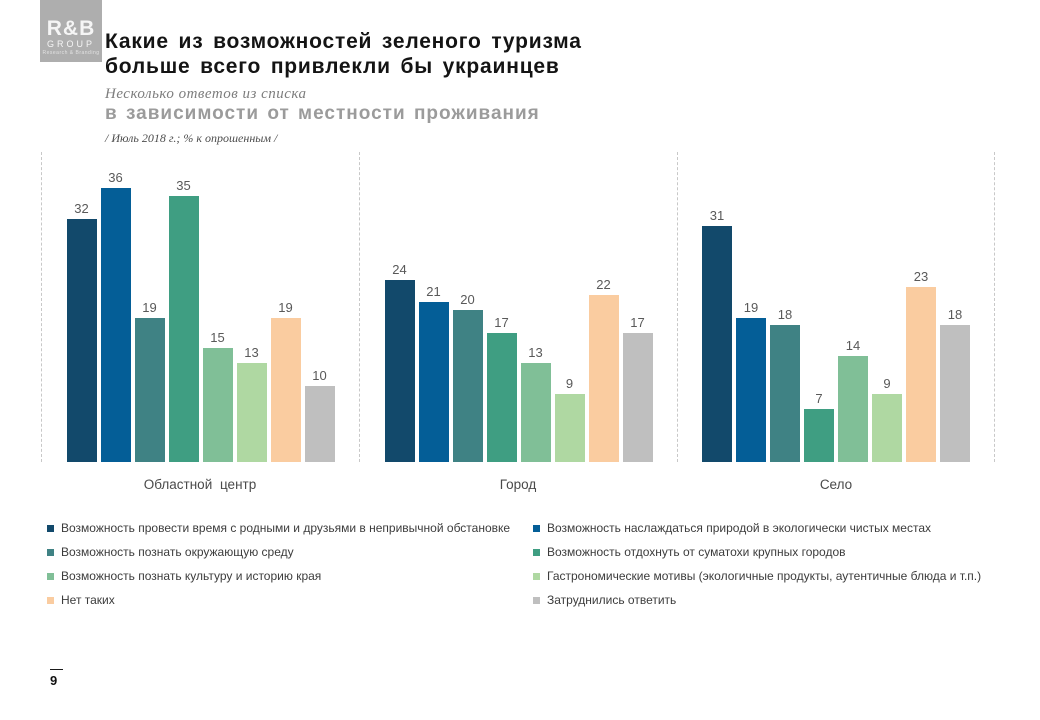  I want to click on bar-column: 24, so click(399, 362).